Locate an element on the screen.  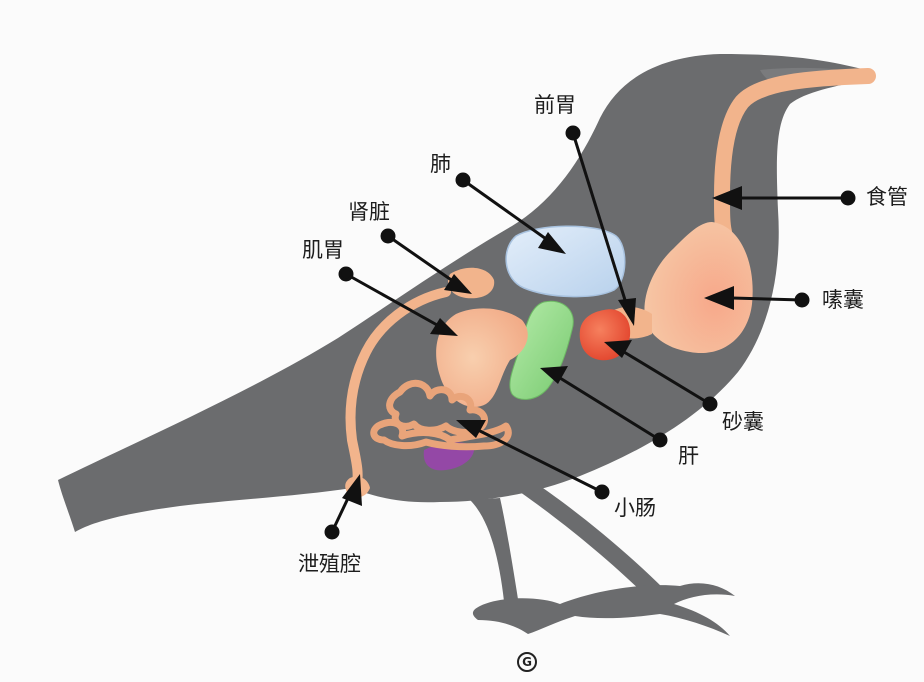
arrowhead-gizzard is located at coordinates (618, 349).